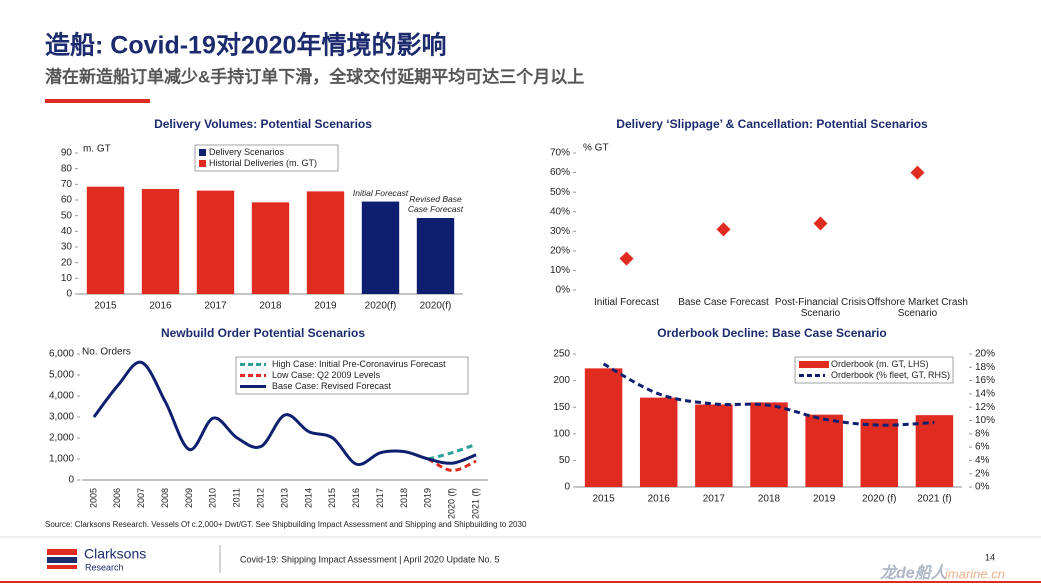 This screenshot has height=586, width=1041. I want to click on y-tick-label: 20%, so click(560, 250).